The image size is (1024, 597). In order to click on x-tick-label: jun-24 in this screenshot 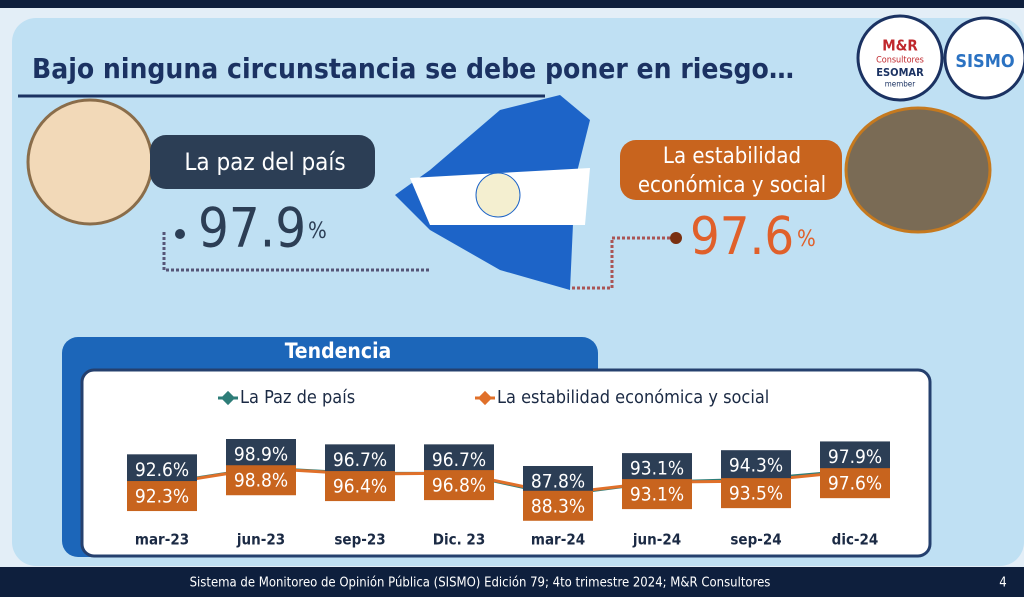, I will do `click(656, 540)`.